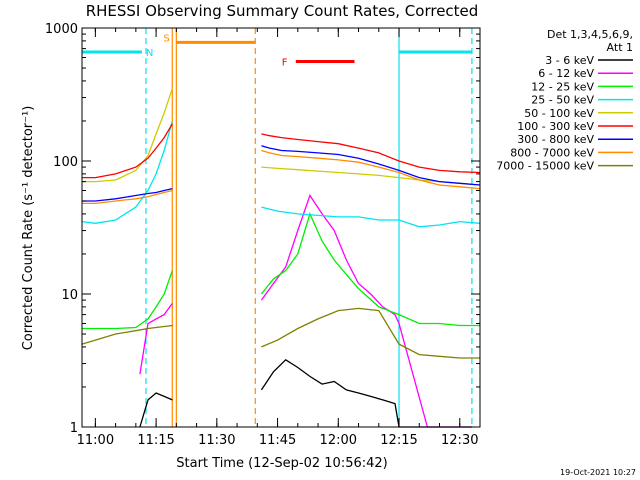 The width and height of the screenshot is (640, 480). Describe the element at coordinates (74, 428) in the screenshot. I see `y-tick-label: 1` at that location.